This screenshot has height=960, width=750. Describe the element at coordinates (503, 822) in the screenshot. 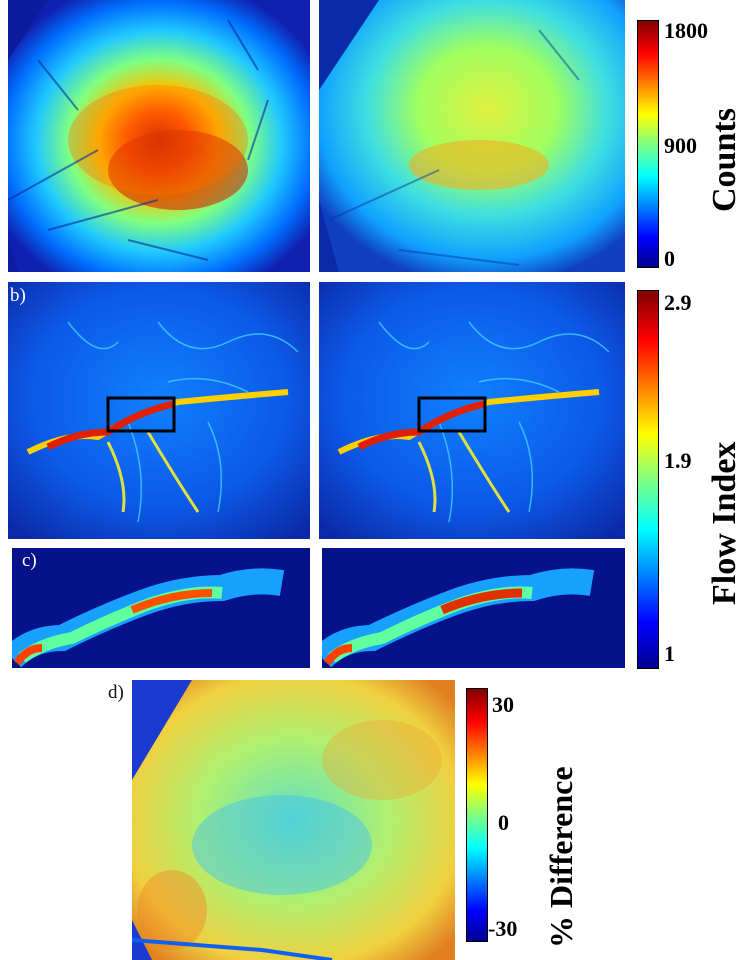

I see `diff-tick-mid: 0` at that location.